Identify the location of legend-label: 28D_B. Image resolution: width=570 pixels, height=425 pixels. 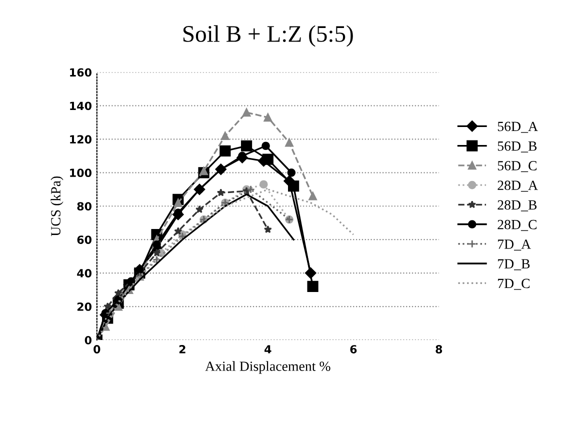
(517, 206).